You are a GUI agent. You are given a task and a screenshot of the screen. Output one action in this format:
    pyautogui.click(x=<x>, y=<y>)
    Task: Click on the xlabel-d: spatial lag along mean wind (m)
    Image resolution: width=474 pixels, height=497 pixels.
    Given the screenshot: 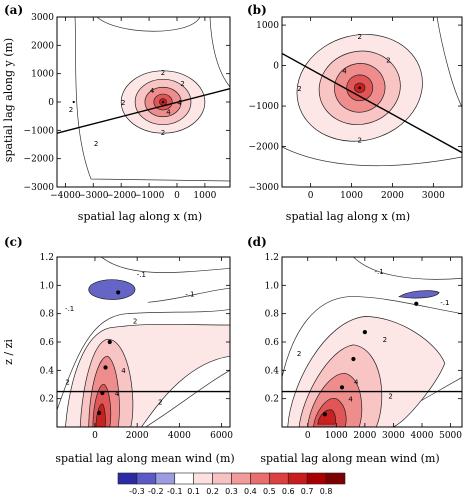 What is the action you would take?
    pyautogui.click(x=349, y=458)
    